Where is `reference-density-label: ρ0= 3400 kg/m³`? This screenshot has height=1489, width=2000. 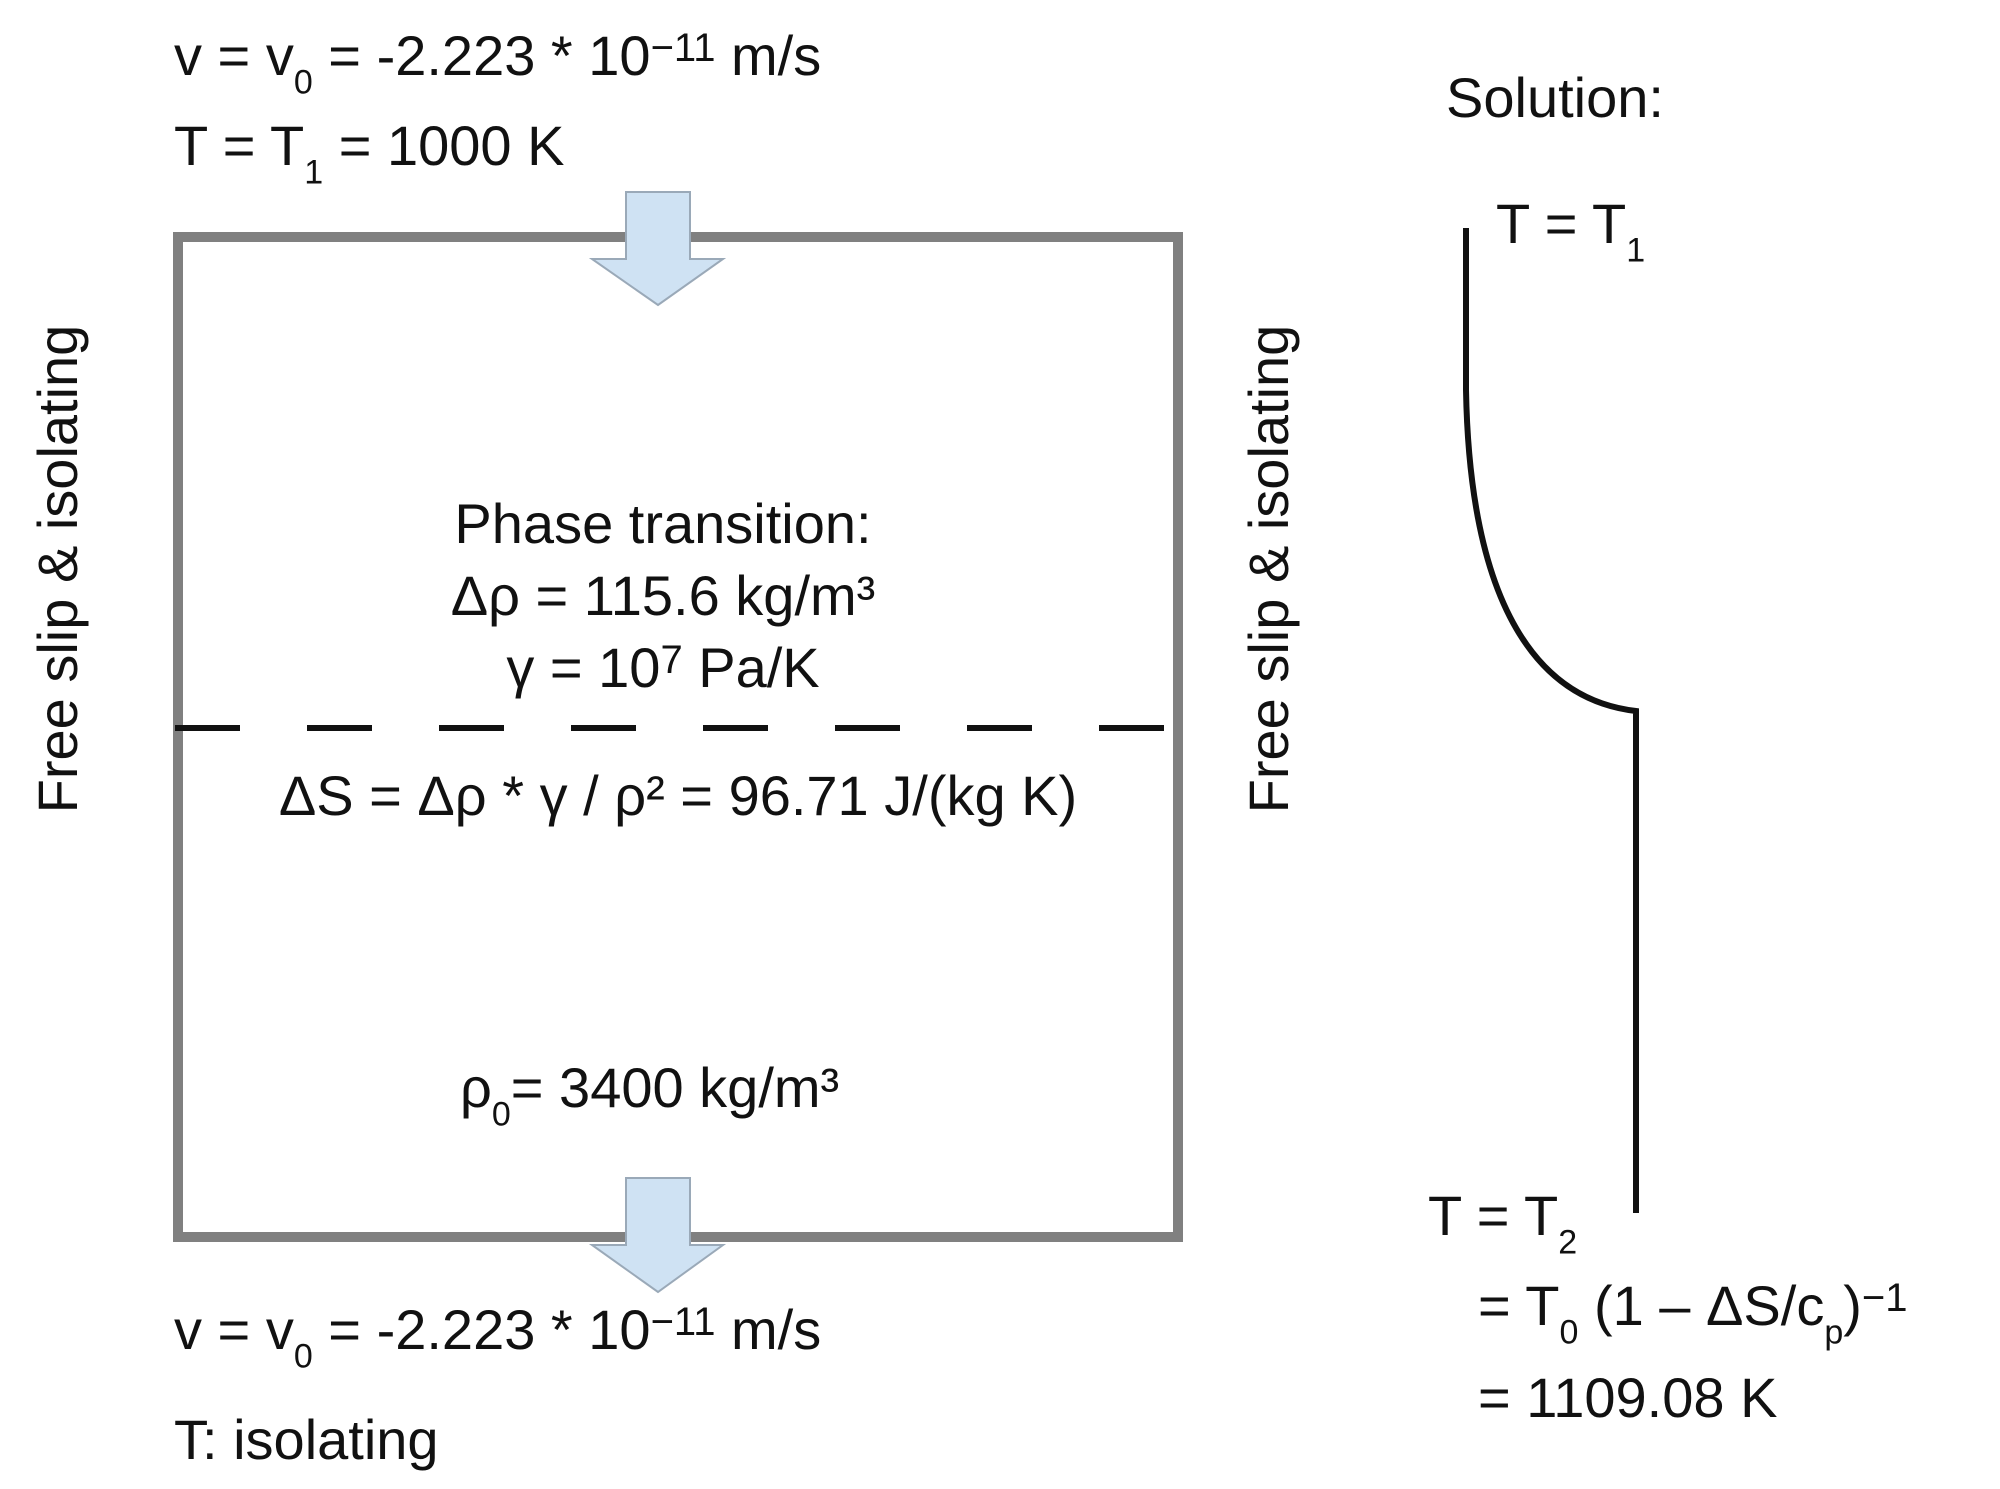 reference-density-label: ρ0= 3400 kg/m³ is located at coordinates (649, 1096).